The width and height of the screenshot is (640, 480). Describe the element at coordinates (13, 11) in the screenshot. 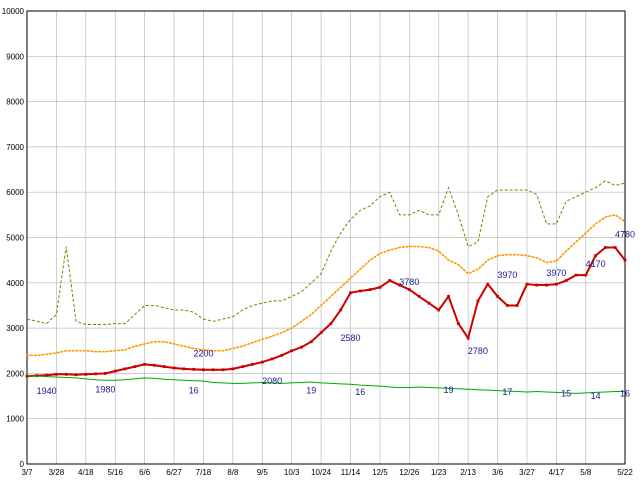

I see `y-tick-label: 10000` at that location.